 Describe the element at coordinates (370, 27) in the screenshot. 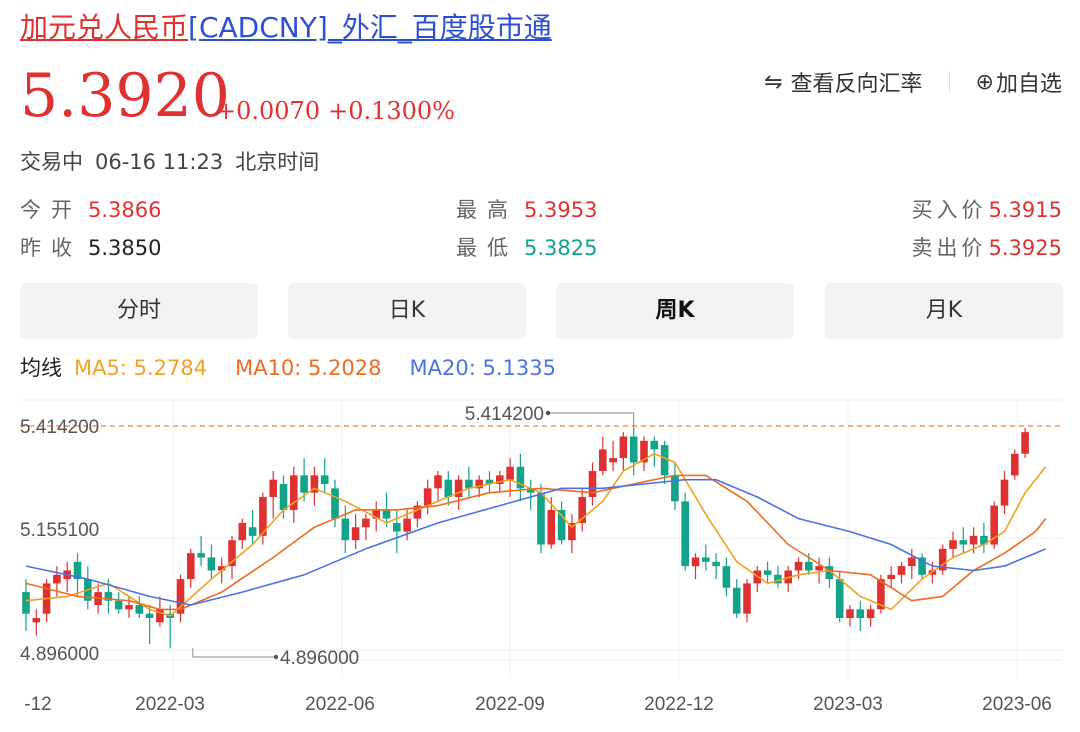

I see `title-source-link: [CADCNY]_外汇_百度股市通` at that location.